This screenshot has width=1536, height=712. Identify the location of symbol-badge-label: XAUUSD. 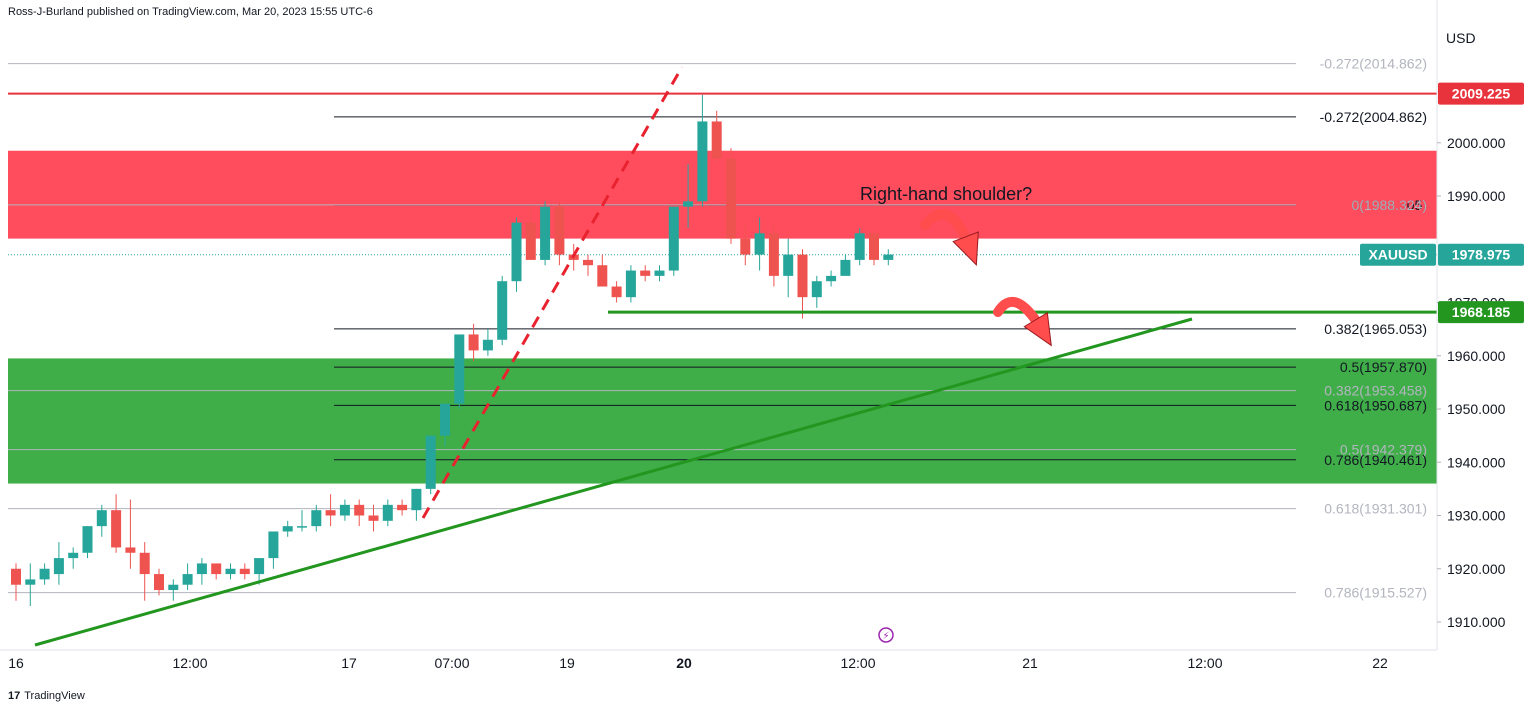
(1397, 255).